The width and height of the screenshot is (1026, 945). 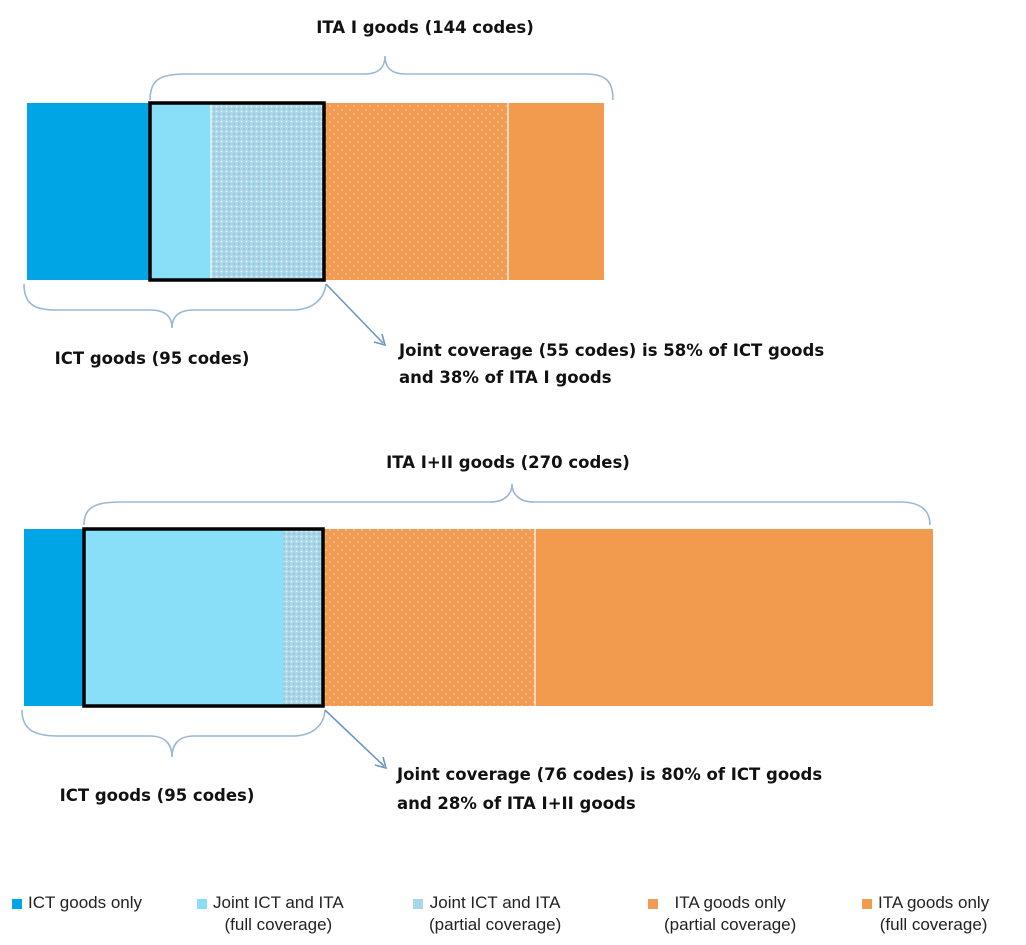 What do you see at coordinates (418, 904) in the screenshot?
I see `joint-partial-swatch` at bounding box center [418, 904].